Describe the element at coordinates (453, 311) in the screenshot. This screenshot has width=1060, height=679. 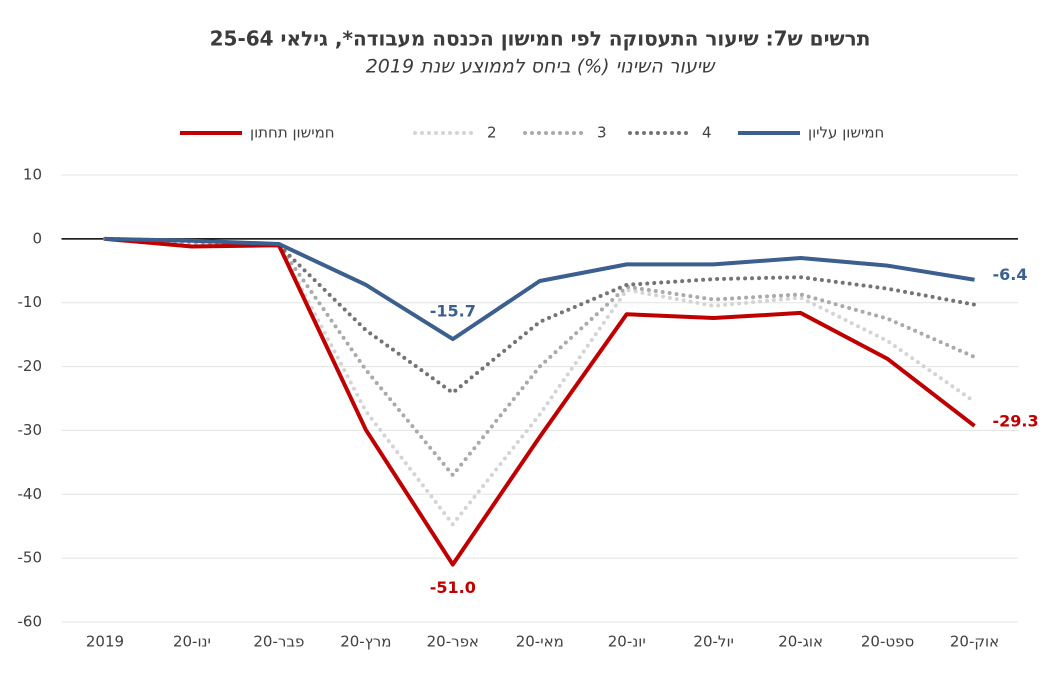
I see `data-label: -15.7` at that location.